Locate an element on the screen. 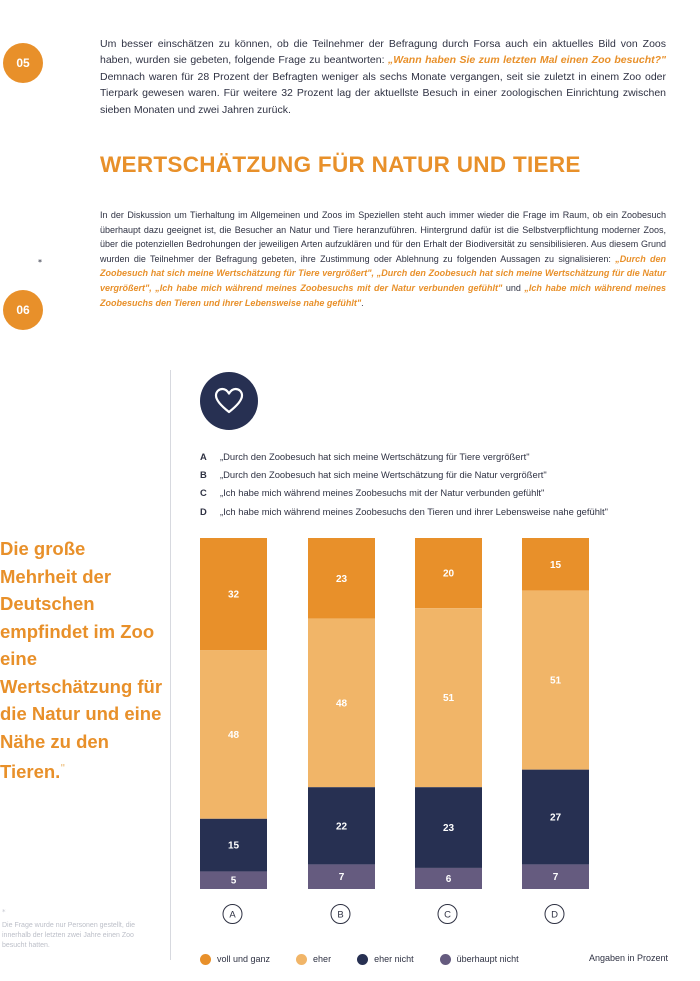  legend-item-uberhaupt-nicht: überhaupt nicht is located at coordinates (479, 959).